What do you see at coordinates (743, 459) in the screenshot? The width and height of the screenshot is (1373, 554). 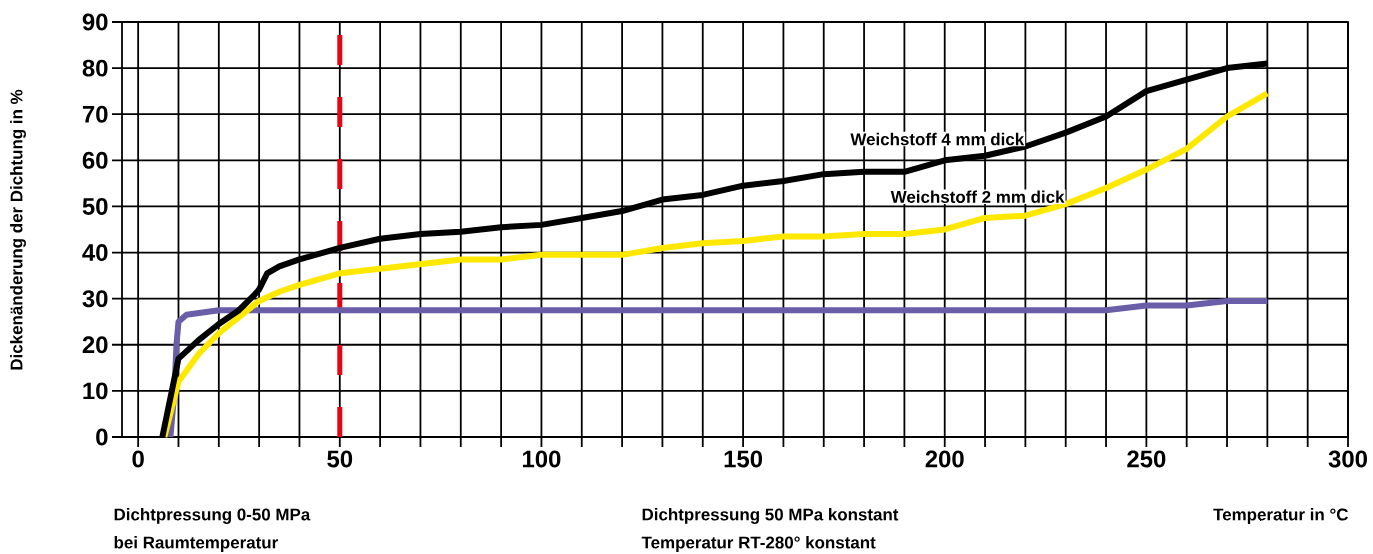 I see `x-tick-label: 150` at bounding box center [743, 459].